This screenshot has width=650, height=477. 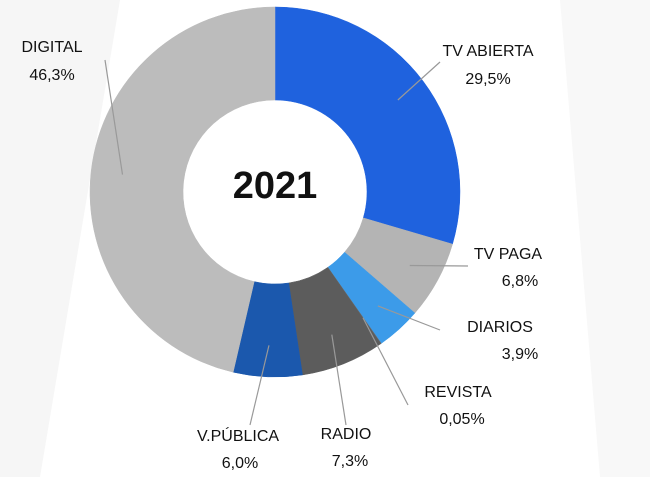 What do you see at coordinates (508, 254) in the screenshot?
I see `slice-label: TV PAGA` at bounding box center [508, 254].